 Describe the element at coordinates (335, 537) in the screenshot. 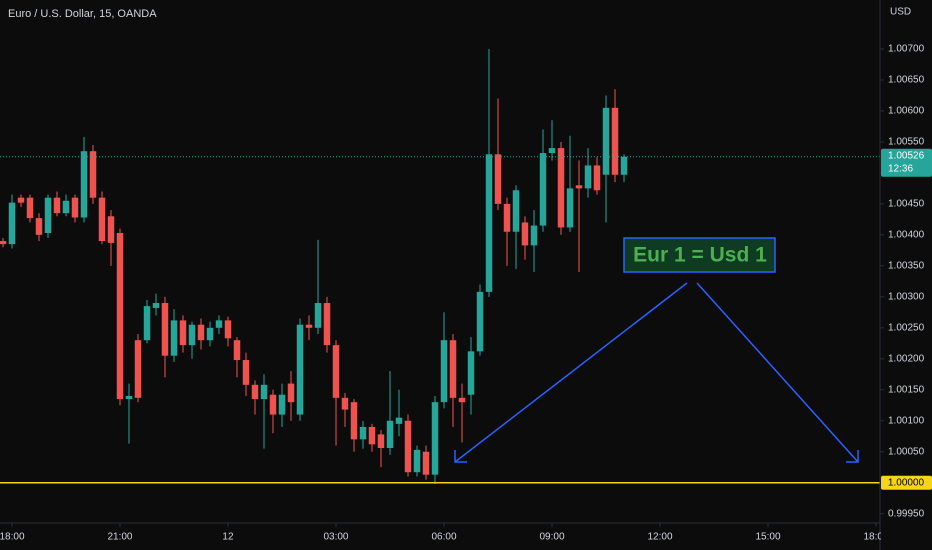

I see `x-tick-label: 03:00` at that location.